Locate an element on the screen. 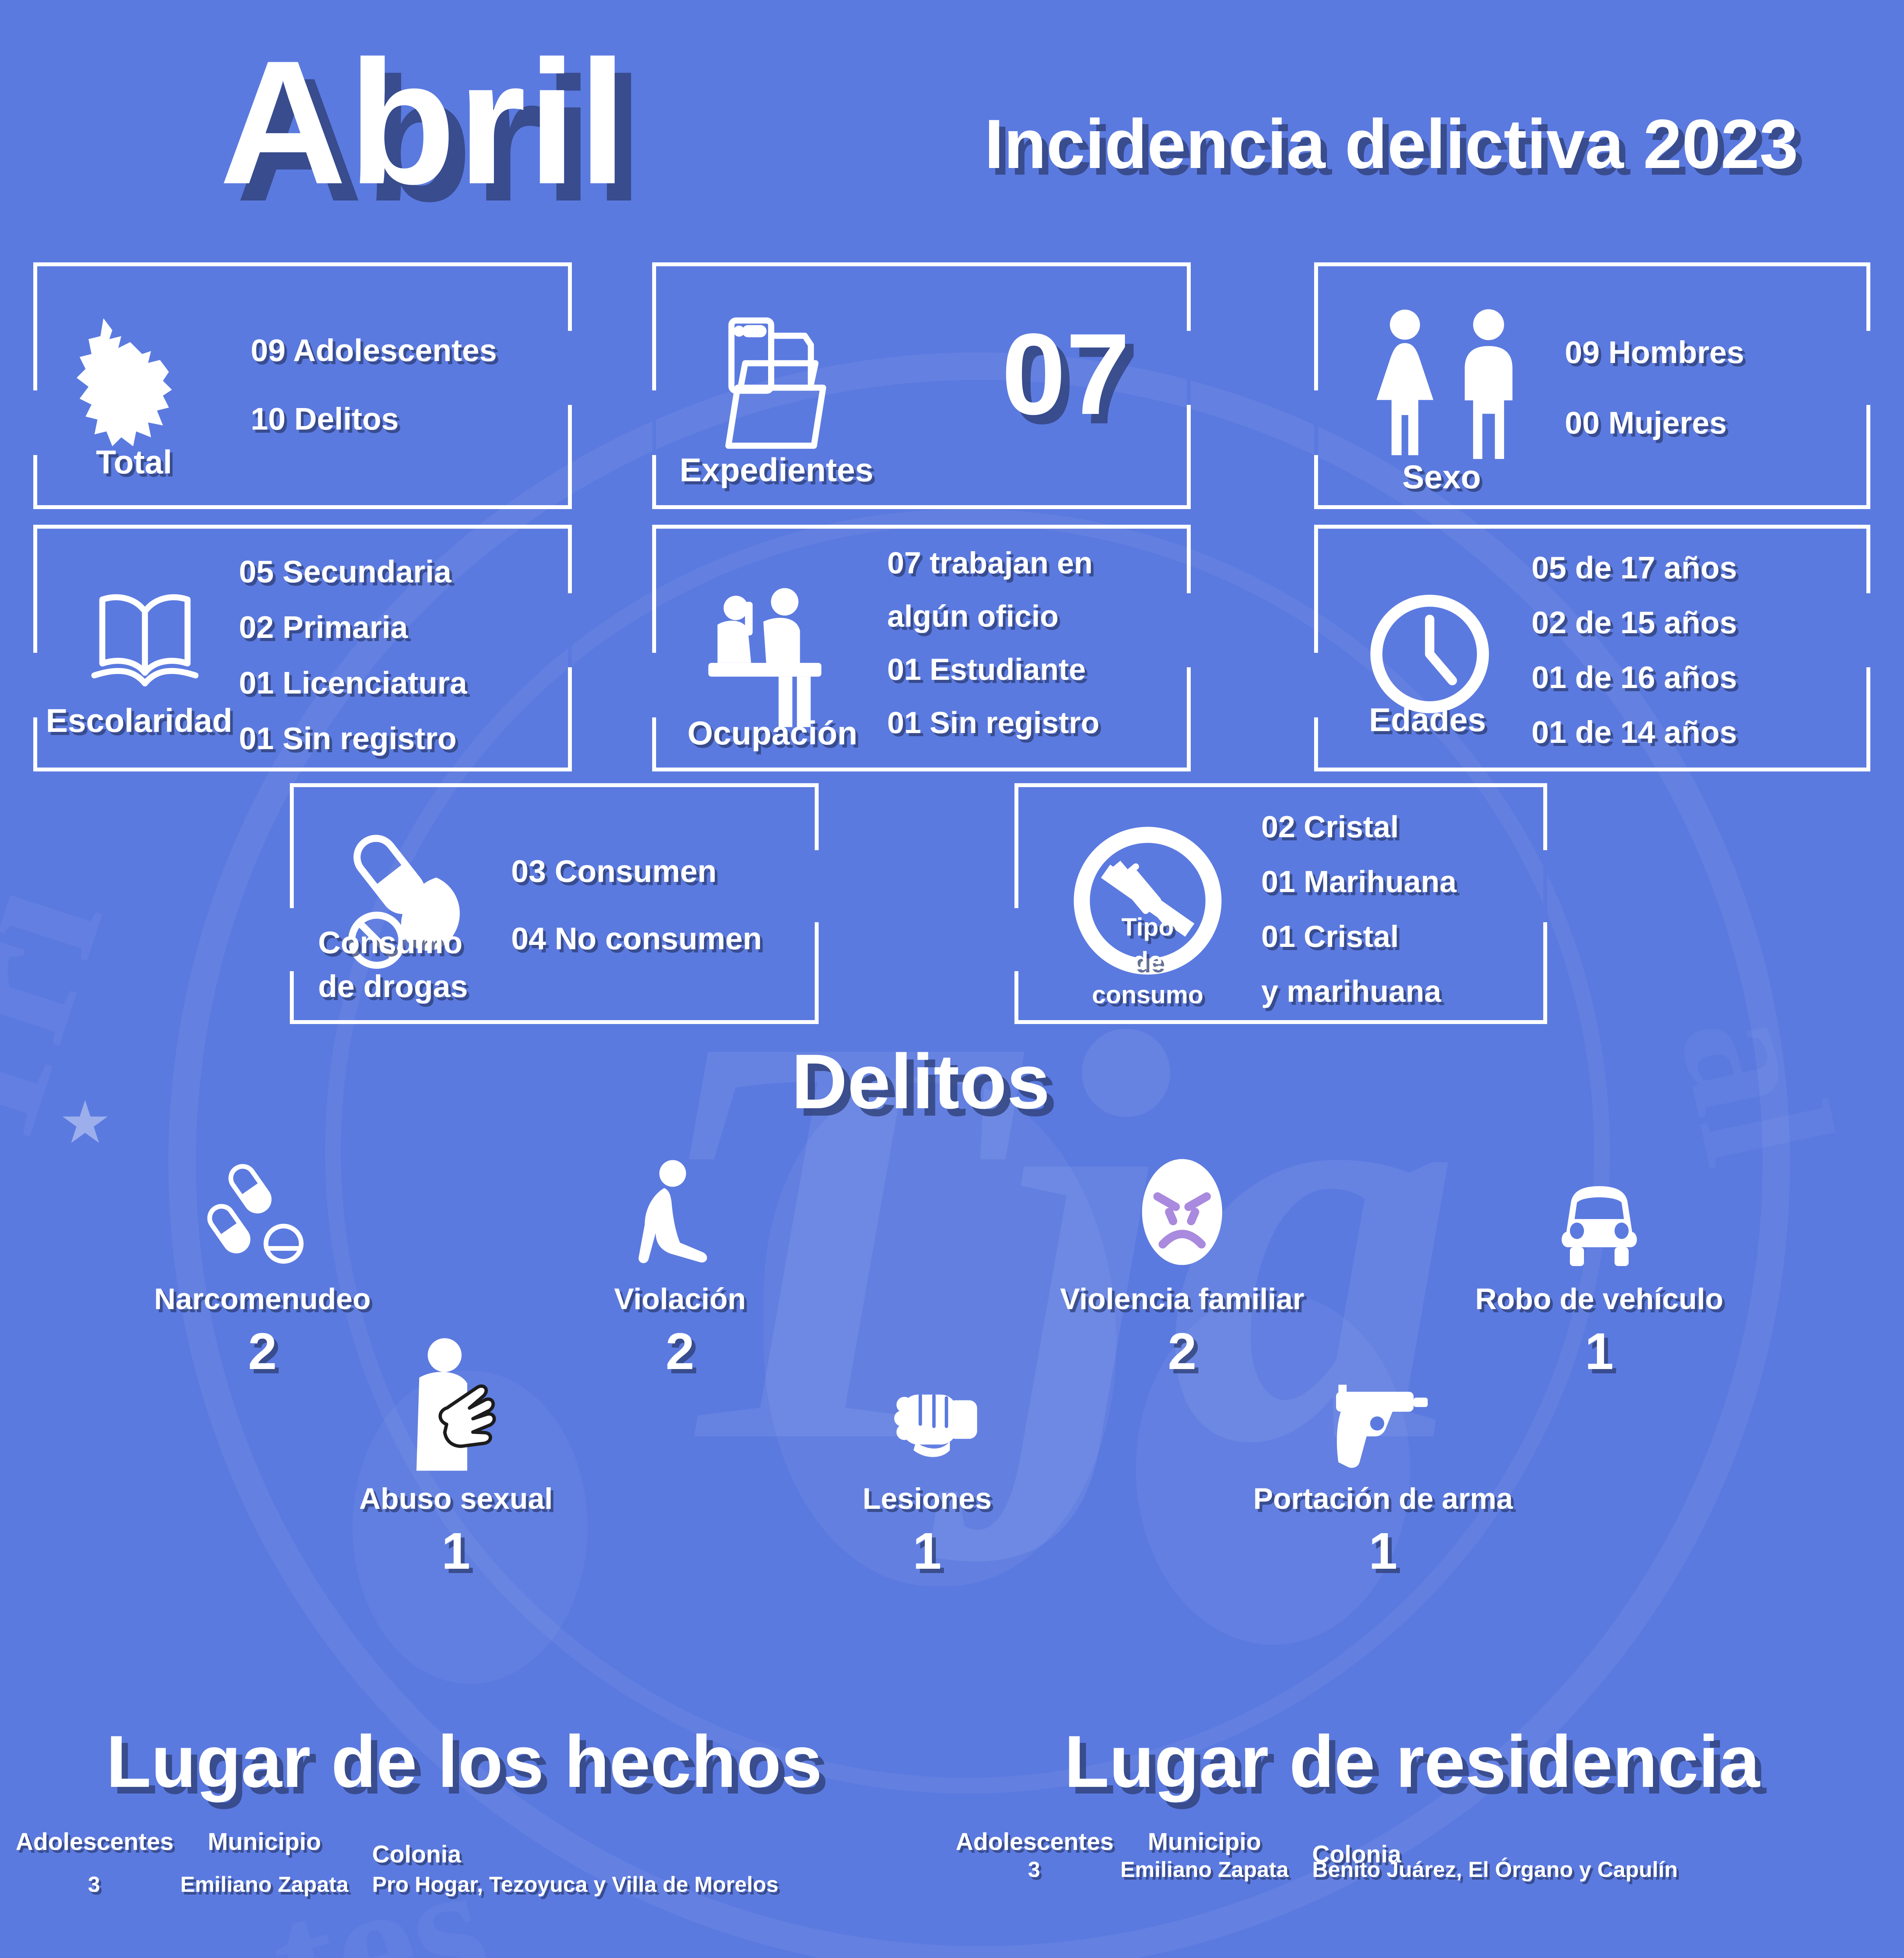 Image resolution: width=1904 pixels, height=1958 pixels. stat-box-expedientes: 07 Expedientes is located at coordinates (921, 385).